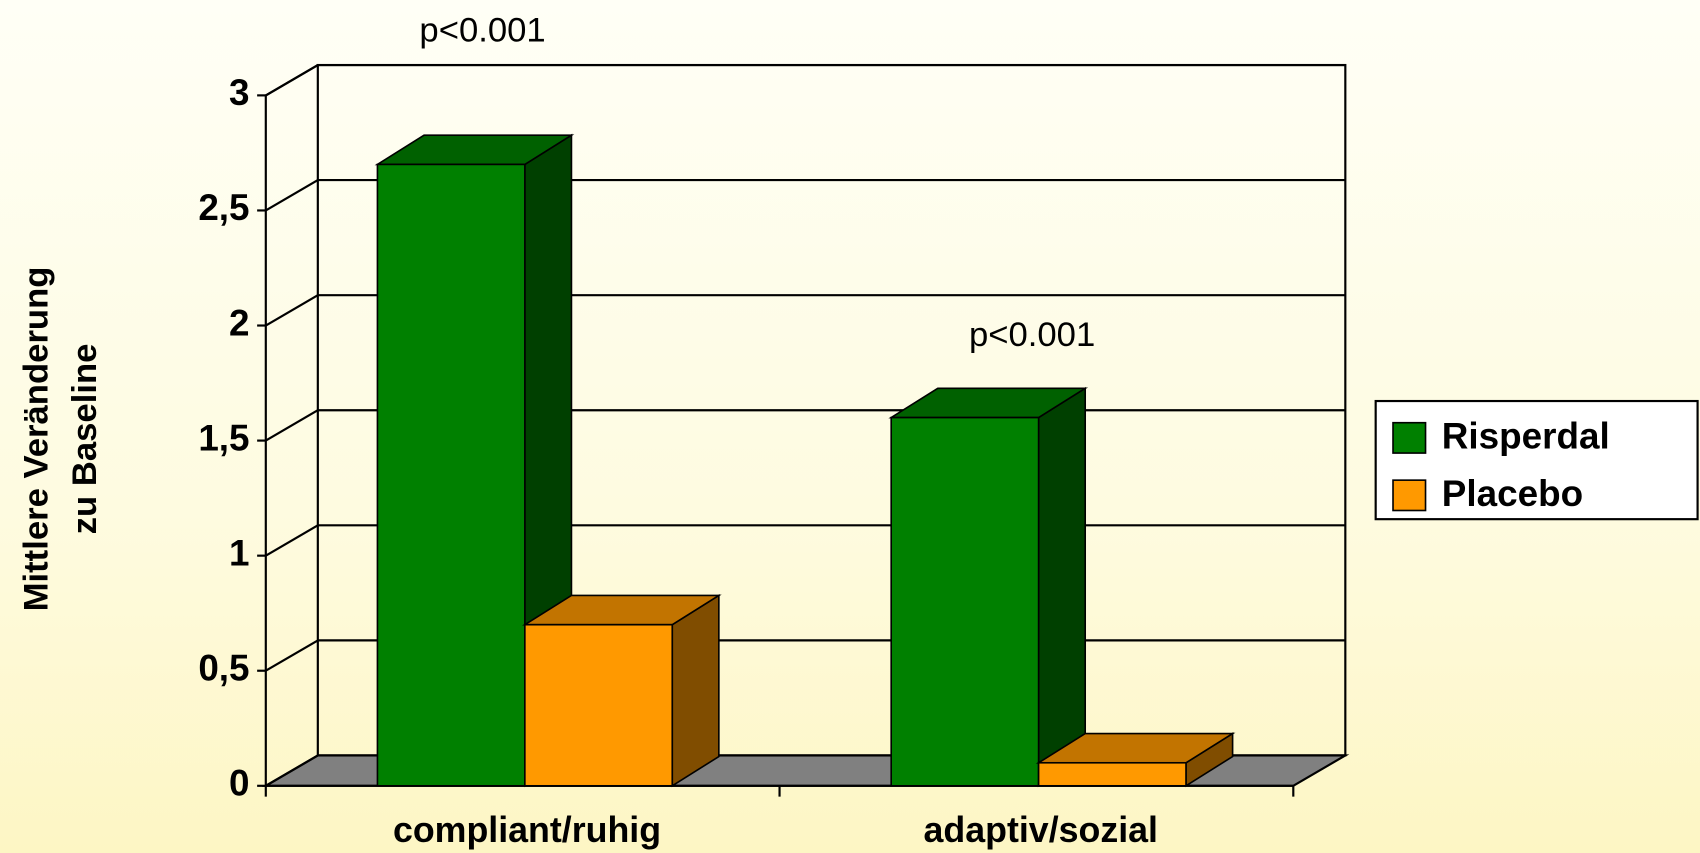 This screenshot has width=1700, height=853. I want to click on y-tick-label: 2, so click(239, 322).